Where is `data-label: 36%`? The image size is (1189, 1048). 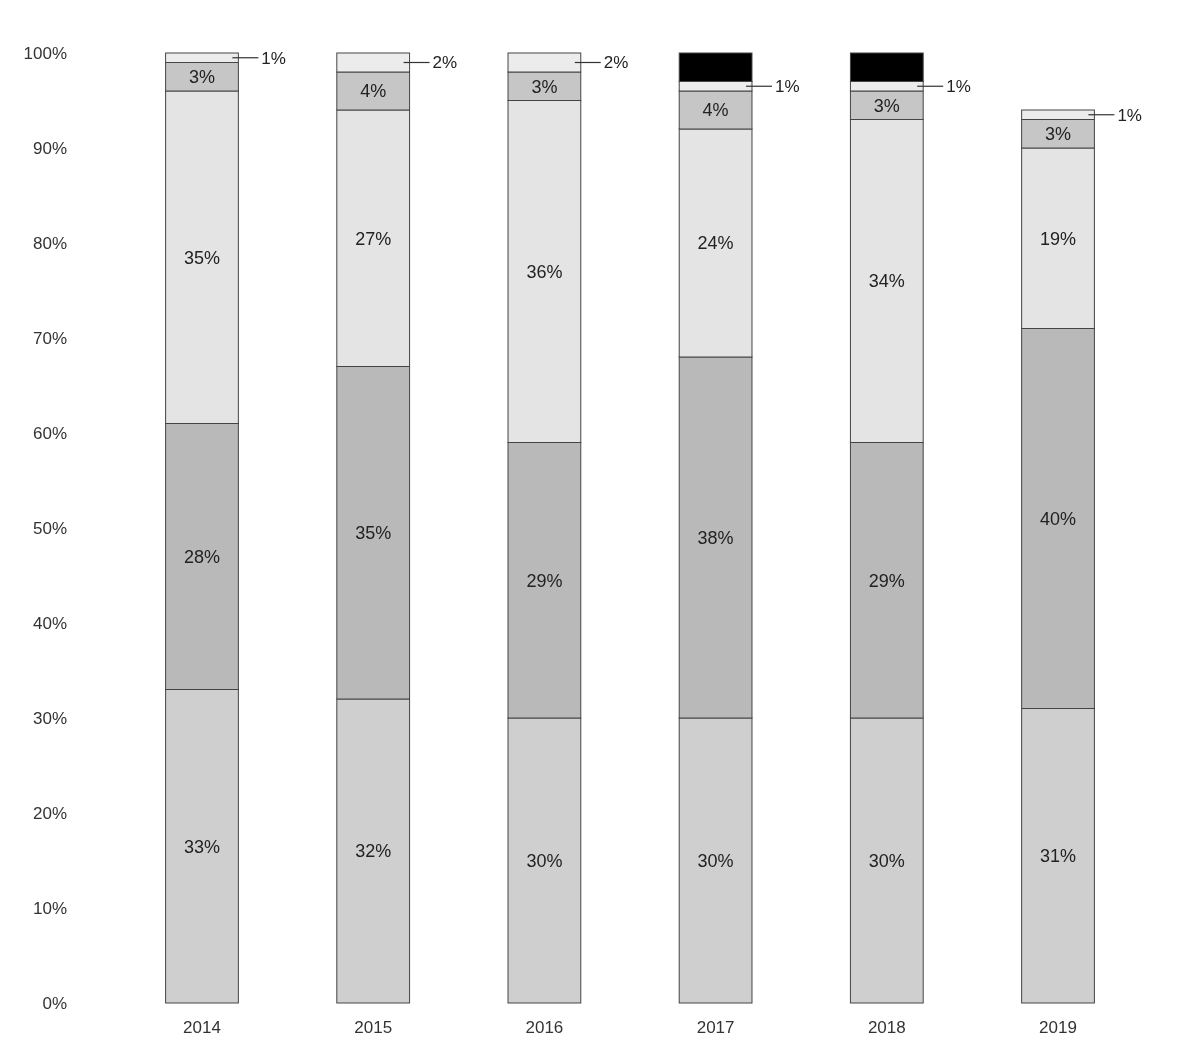
data-label: 36% is located at coordinates (544, 271).